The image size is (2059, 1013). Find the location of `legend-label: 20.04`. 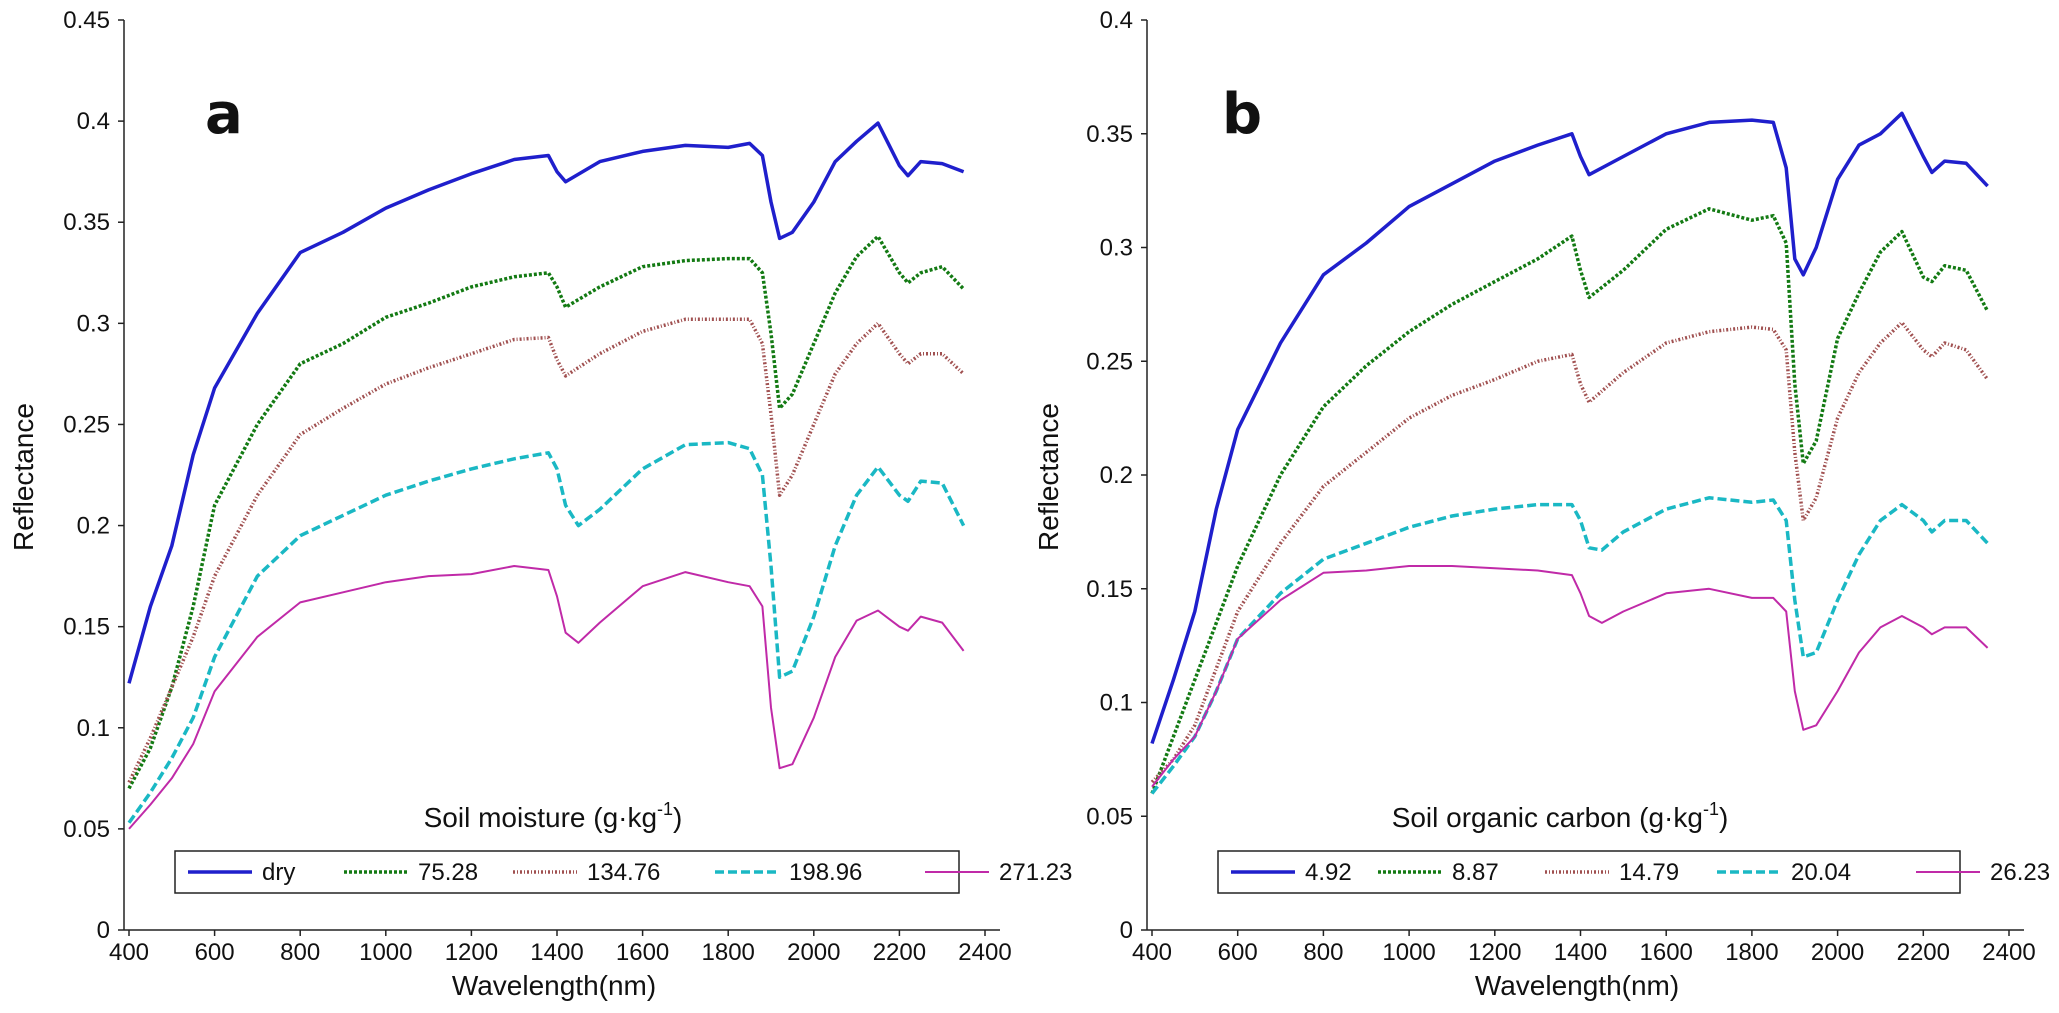

legend-label: 20.04 is located at coordinates (1821, 872).